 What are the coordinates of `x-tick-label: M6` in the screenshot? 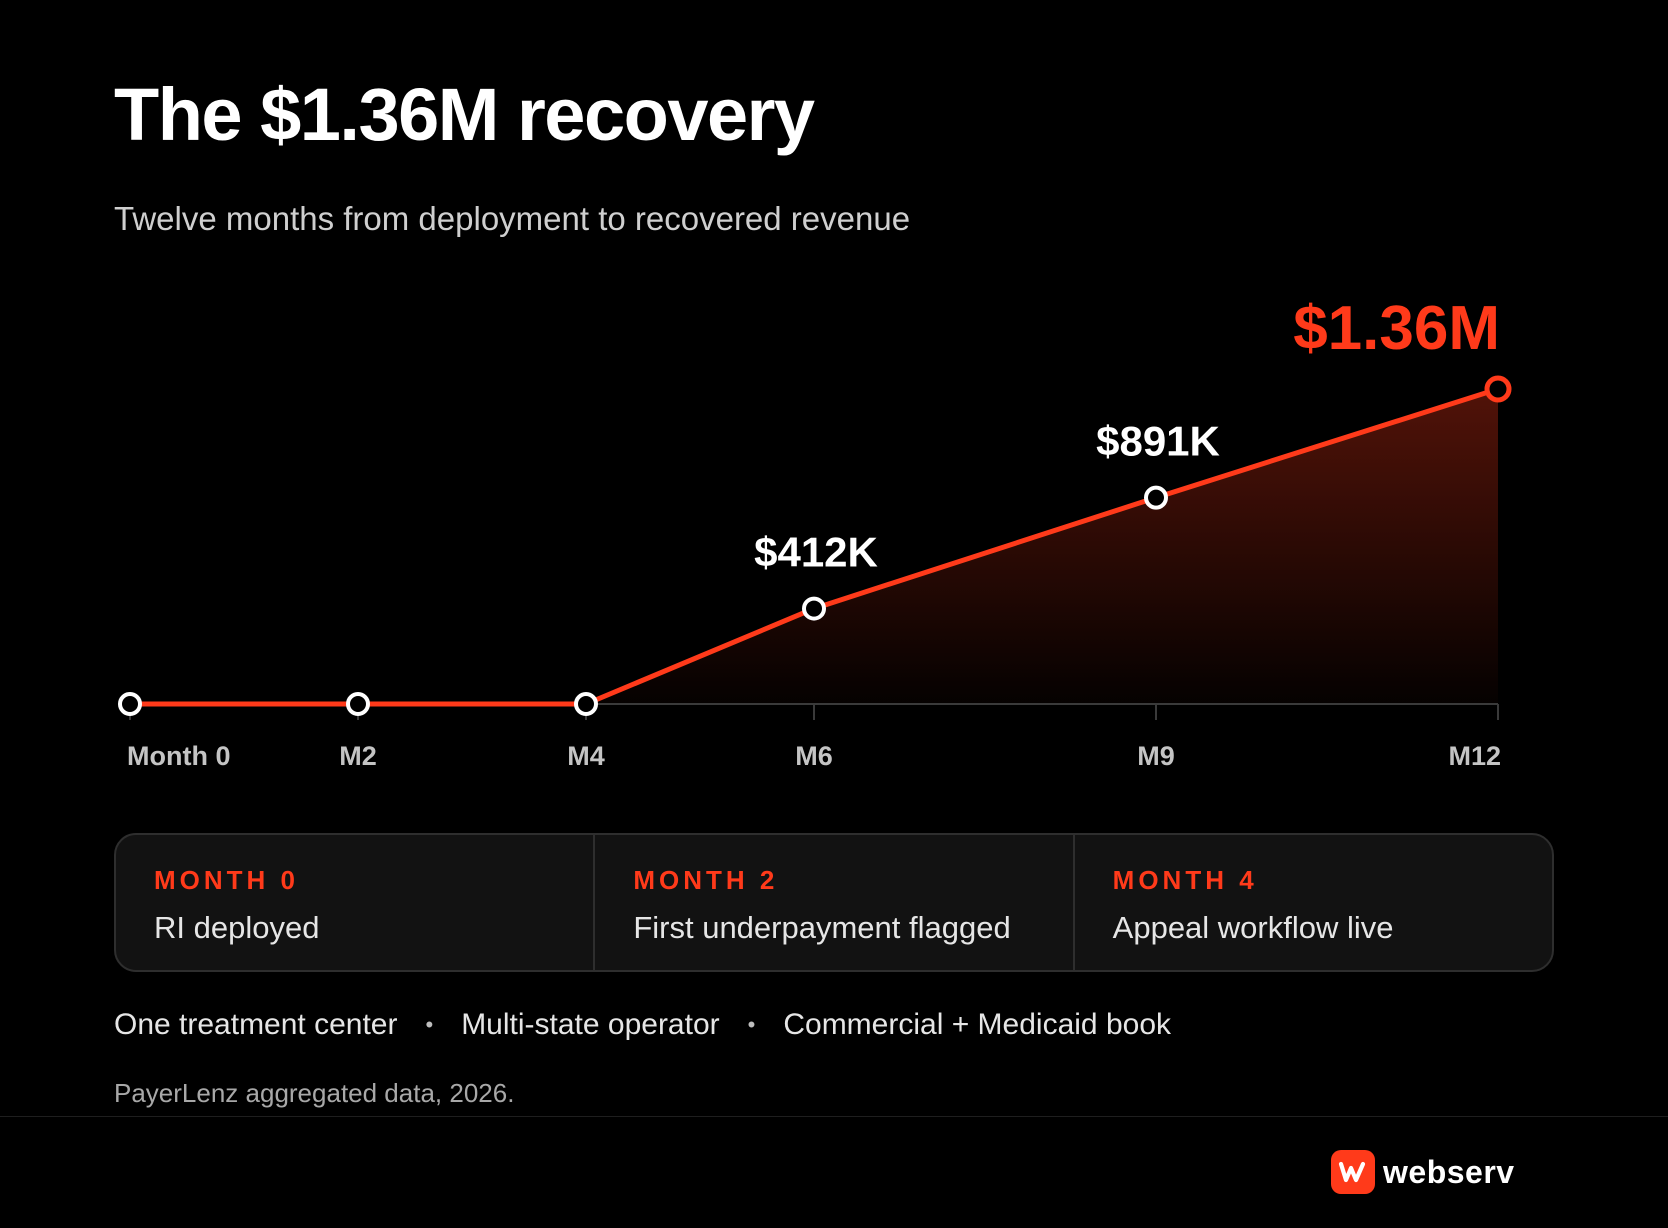 It's located at (814, 756).